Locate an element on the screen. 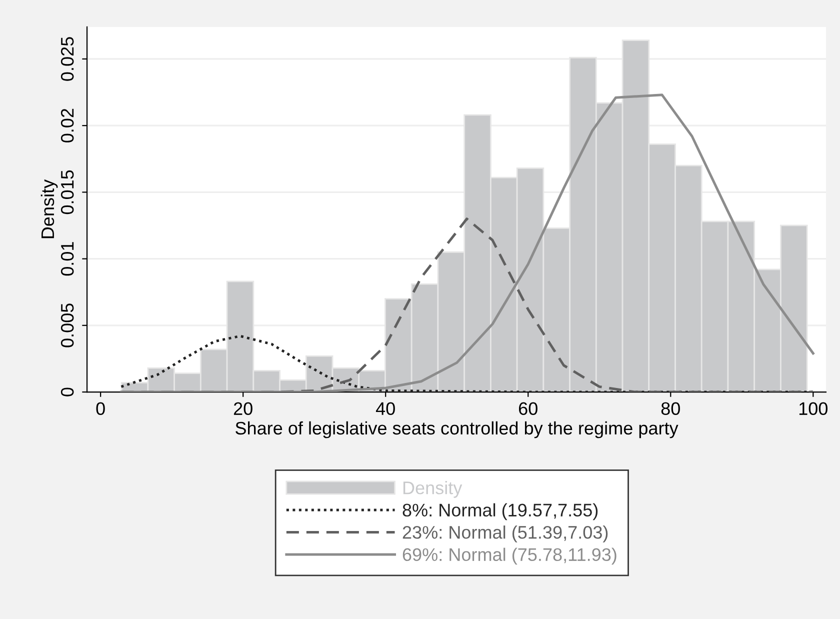 Image resolution: width=840 pixels, height=619 pixels. x-tick-label: 60 is located at coordinates (528, 408).